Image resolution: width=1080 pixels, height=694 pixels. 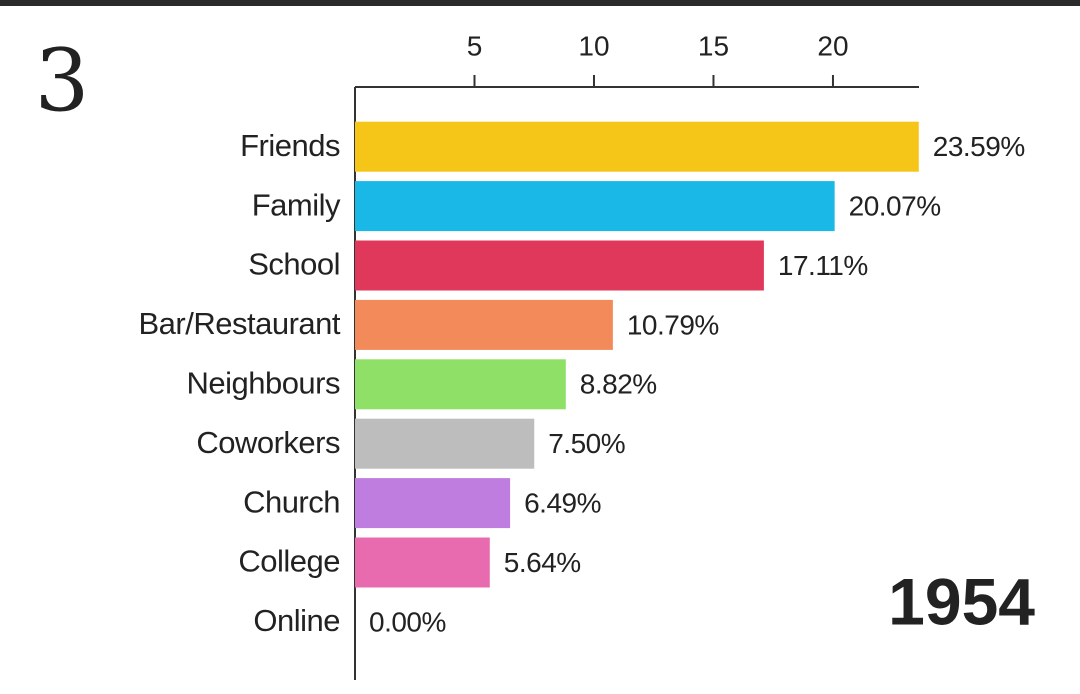 I want to click on value-label: 7.50%, so click(x=586, y=443).